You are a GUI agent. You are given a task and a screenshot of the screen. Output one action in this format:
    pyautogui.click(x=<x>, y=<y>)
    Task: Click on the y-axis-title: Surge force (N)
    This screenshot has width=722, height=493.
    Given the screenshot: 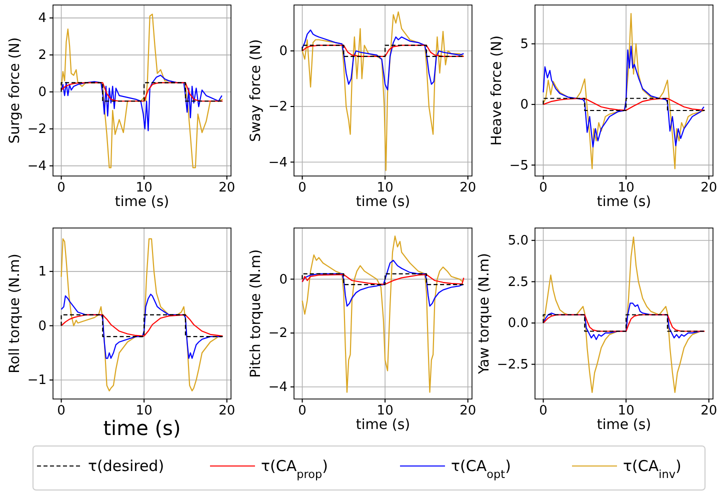 What is the action you would take?
    pyautogui.click(x=14, y=90)
    